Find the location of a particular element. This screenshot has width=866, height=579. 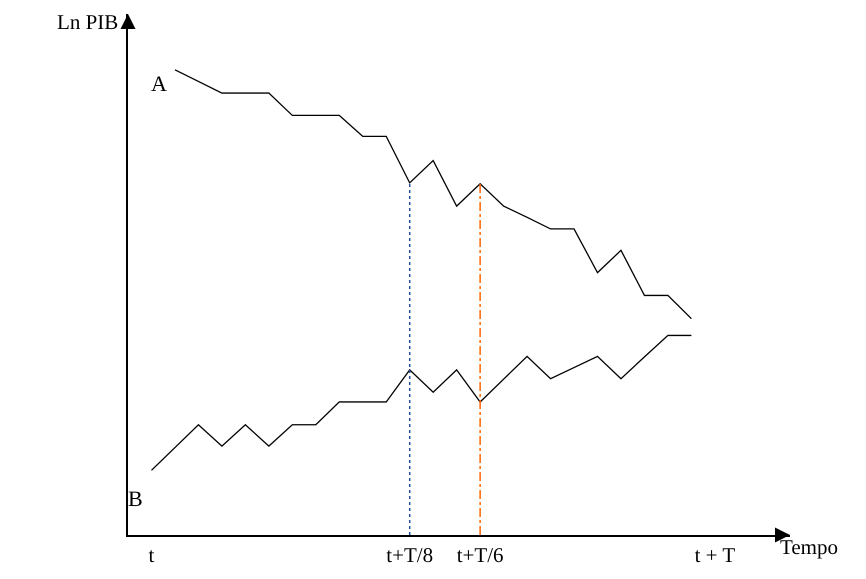

x-tick-label: t + T is located at coordinates (715, 555).